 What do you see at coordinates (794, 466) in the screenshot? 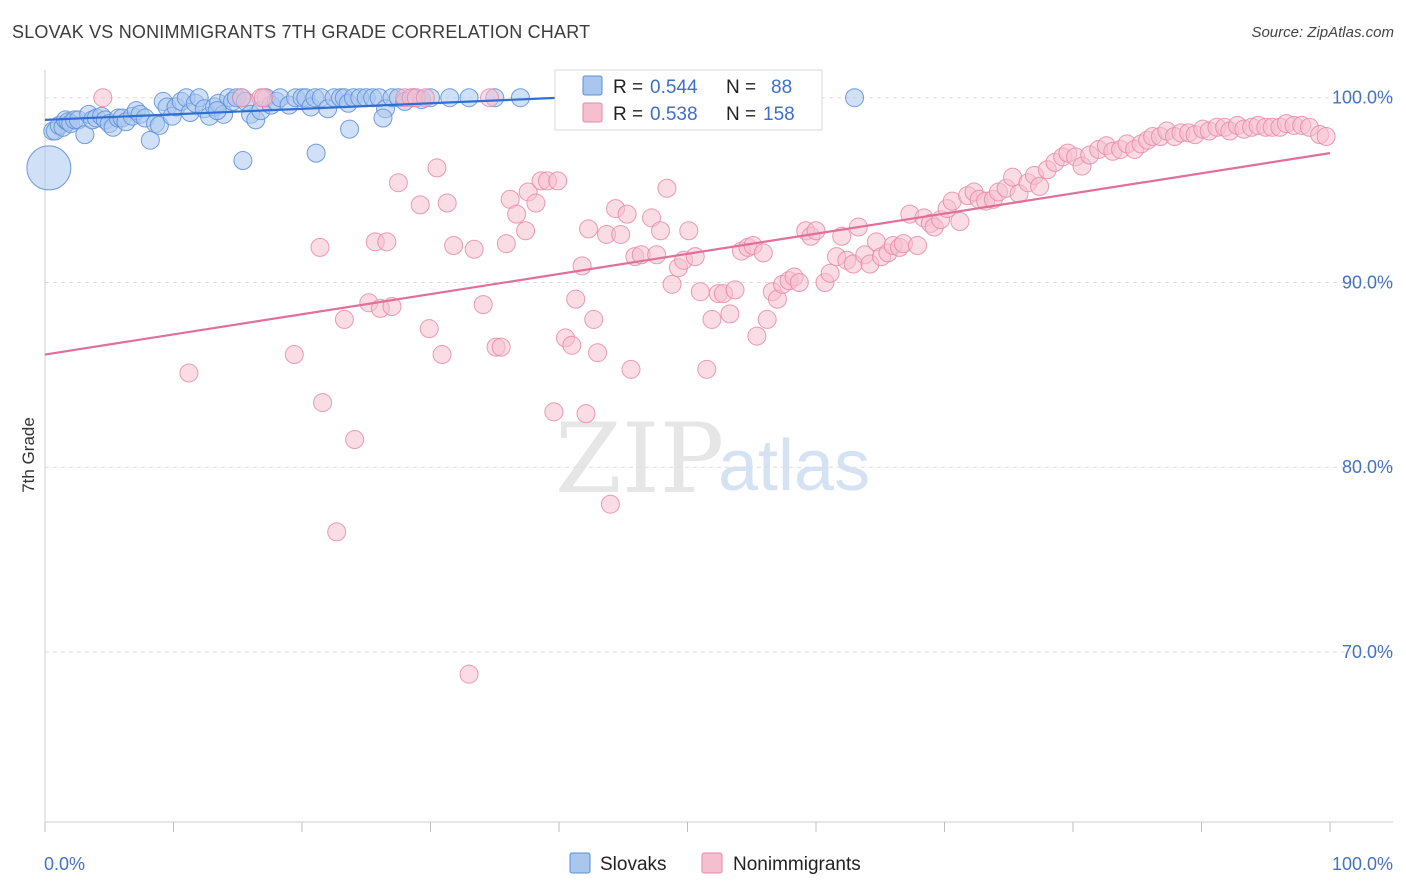
I see `watermark-atlas: atlas` at bounding box center [794, 466].